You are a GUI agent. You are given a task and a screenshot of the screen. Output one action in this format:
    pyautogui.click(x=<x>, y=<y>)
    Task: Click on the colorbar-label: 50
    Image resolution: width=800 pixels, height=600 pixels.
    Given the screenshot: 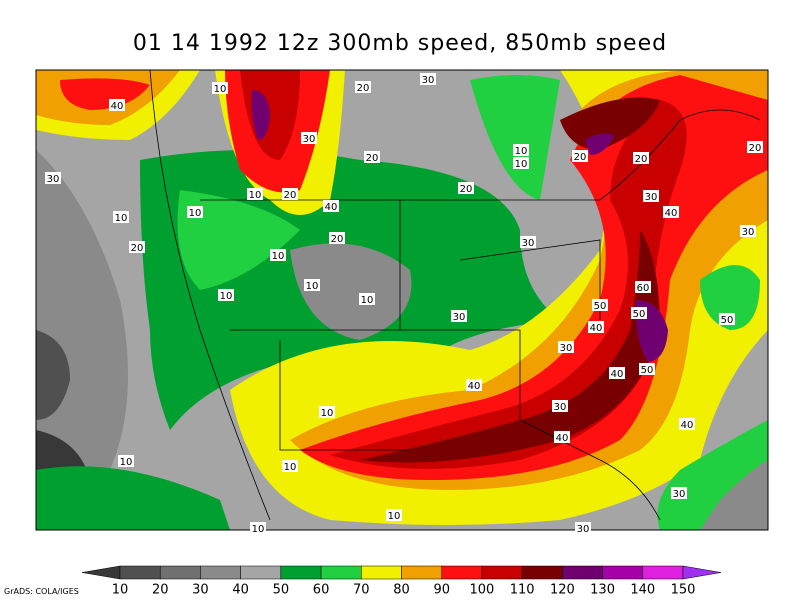 What is the action you would take?
    pyautogui.click(x=281, y=590)
    